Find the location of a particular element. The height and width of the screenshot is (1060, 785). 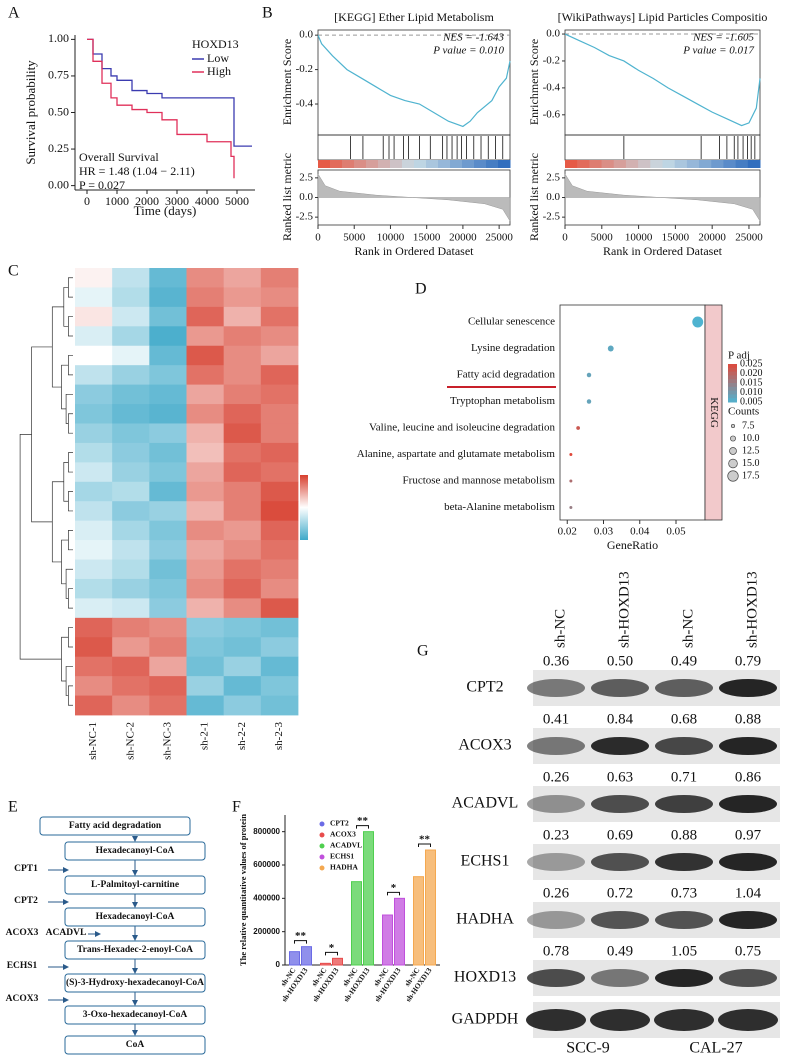

enzyme-label: CPT1 is located at coordinates (26, 869).